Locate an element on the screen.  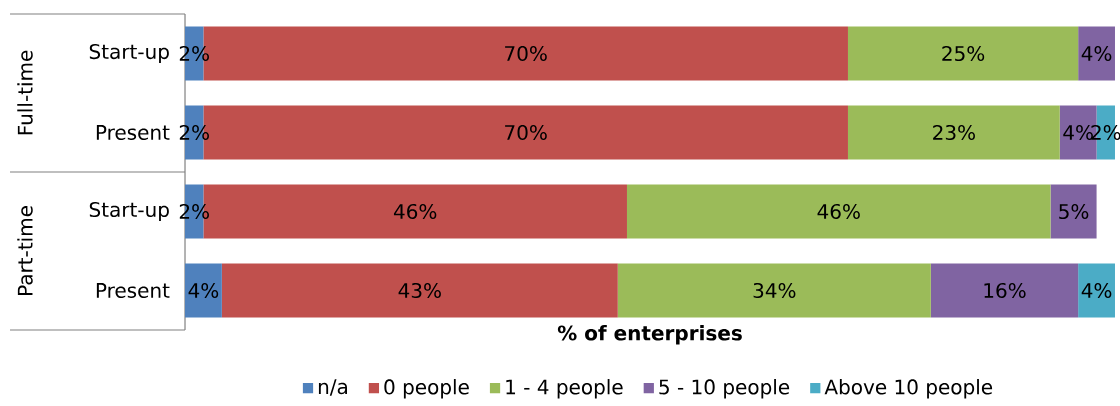
text: Full-time is located at coordinates (25, 92).